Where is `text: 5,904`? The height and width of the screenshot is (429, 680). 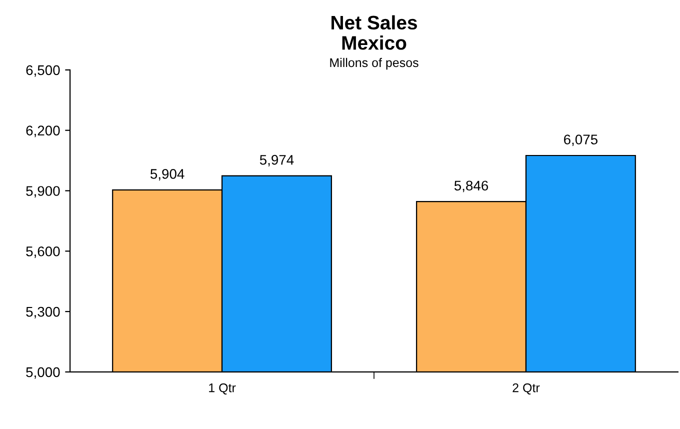
text: 5,904 is located at coordinates (167, 174).